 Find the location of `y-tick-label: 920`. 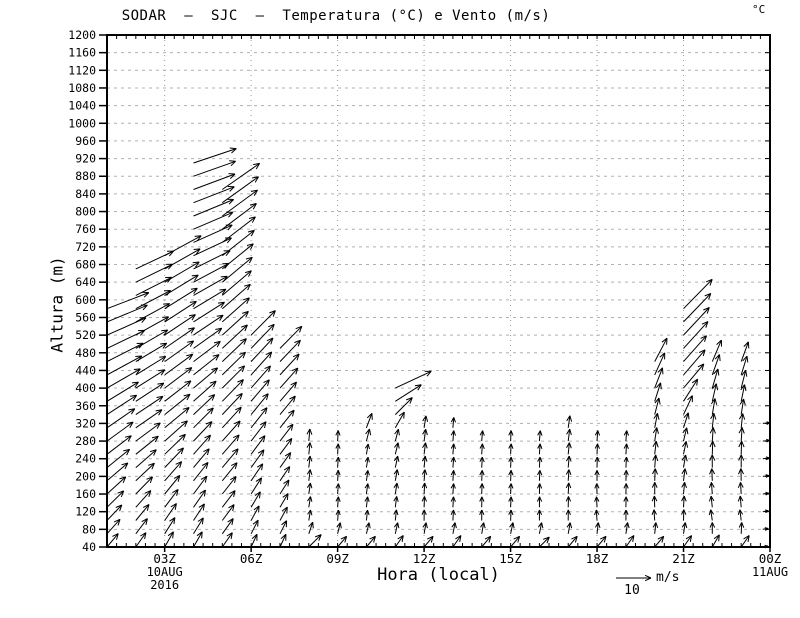

y-tick-label: 920 is located at coordinates (85, 159).